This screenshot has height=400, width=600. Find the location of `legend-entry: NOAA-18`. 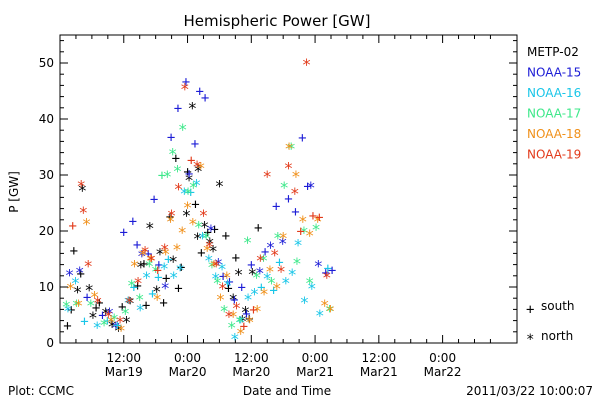

legend-entry: NOAA-18 is located at coordinates (554, 134).